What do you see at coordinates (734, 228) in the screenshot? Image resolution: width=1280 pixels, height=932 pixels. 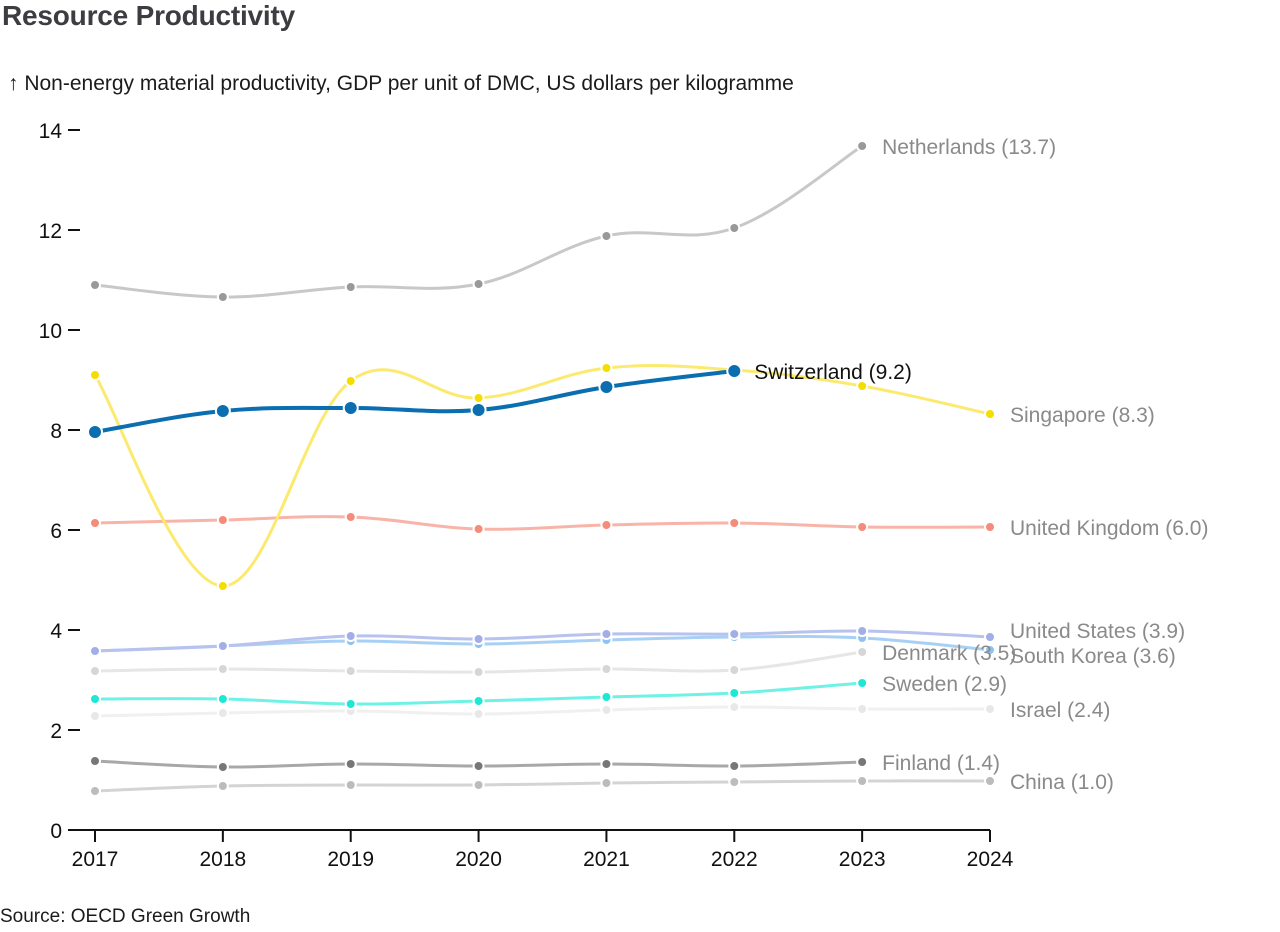 I see `data-point-netherlands-2022` at bounding box center [734, 228].